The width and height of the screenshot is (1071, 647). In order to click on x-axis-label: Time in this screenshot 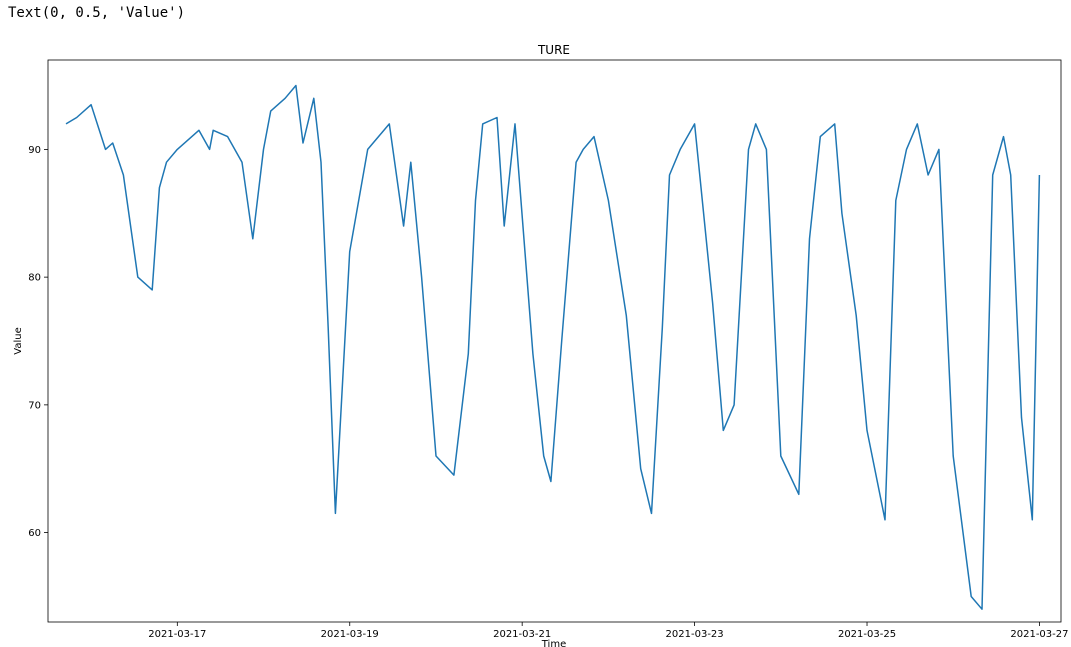, I will do `click(553, 643)`.